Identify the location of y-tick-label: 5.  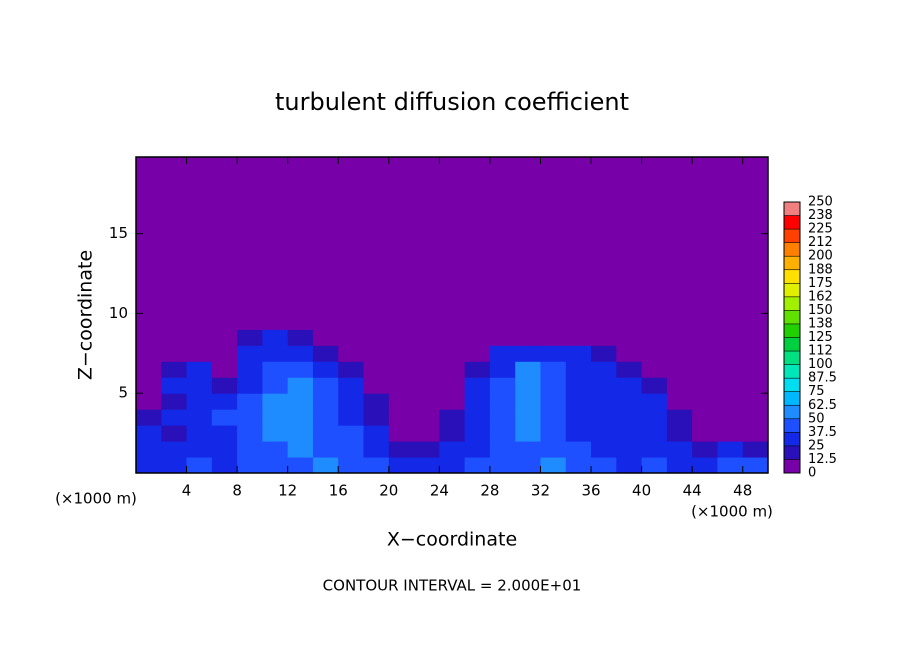
(123, 393).